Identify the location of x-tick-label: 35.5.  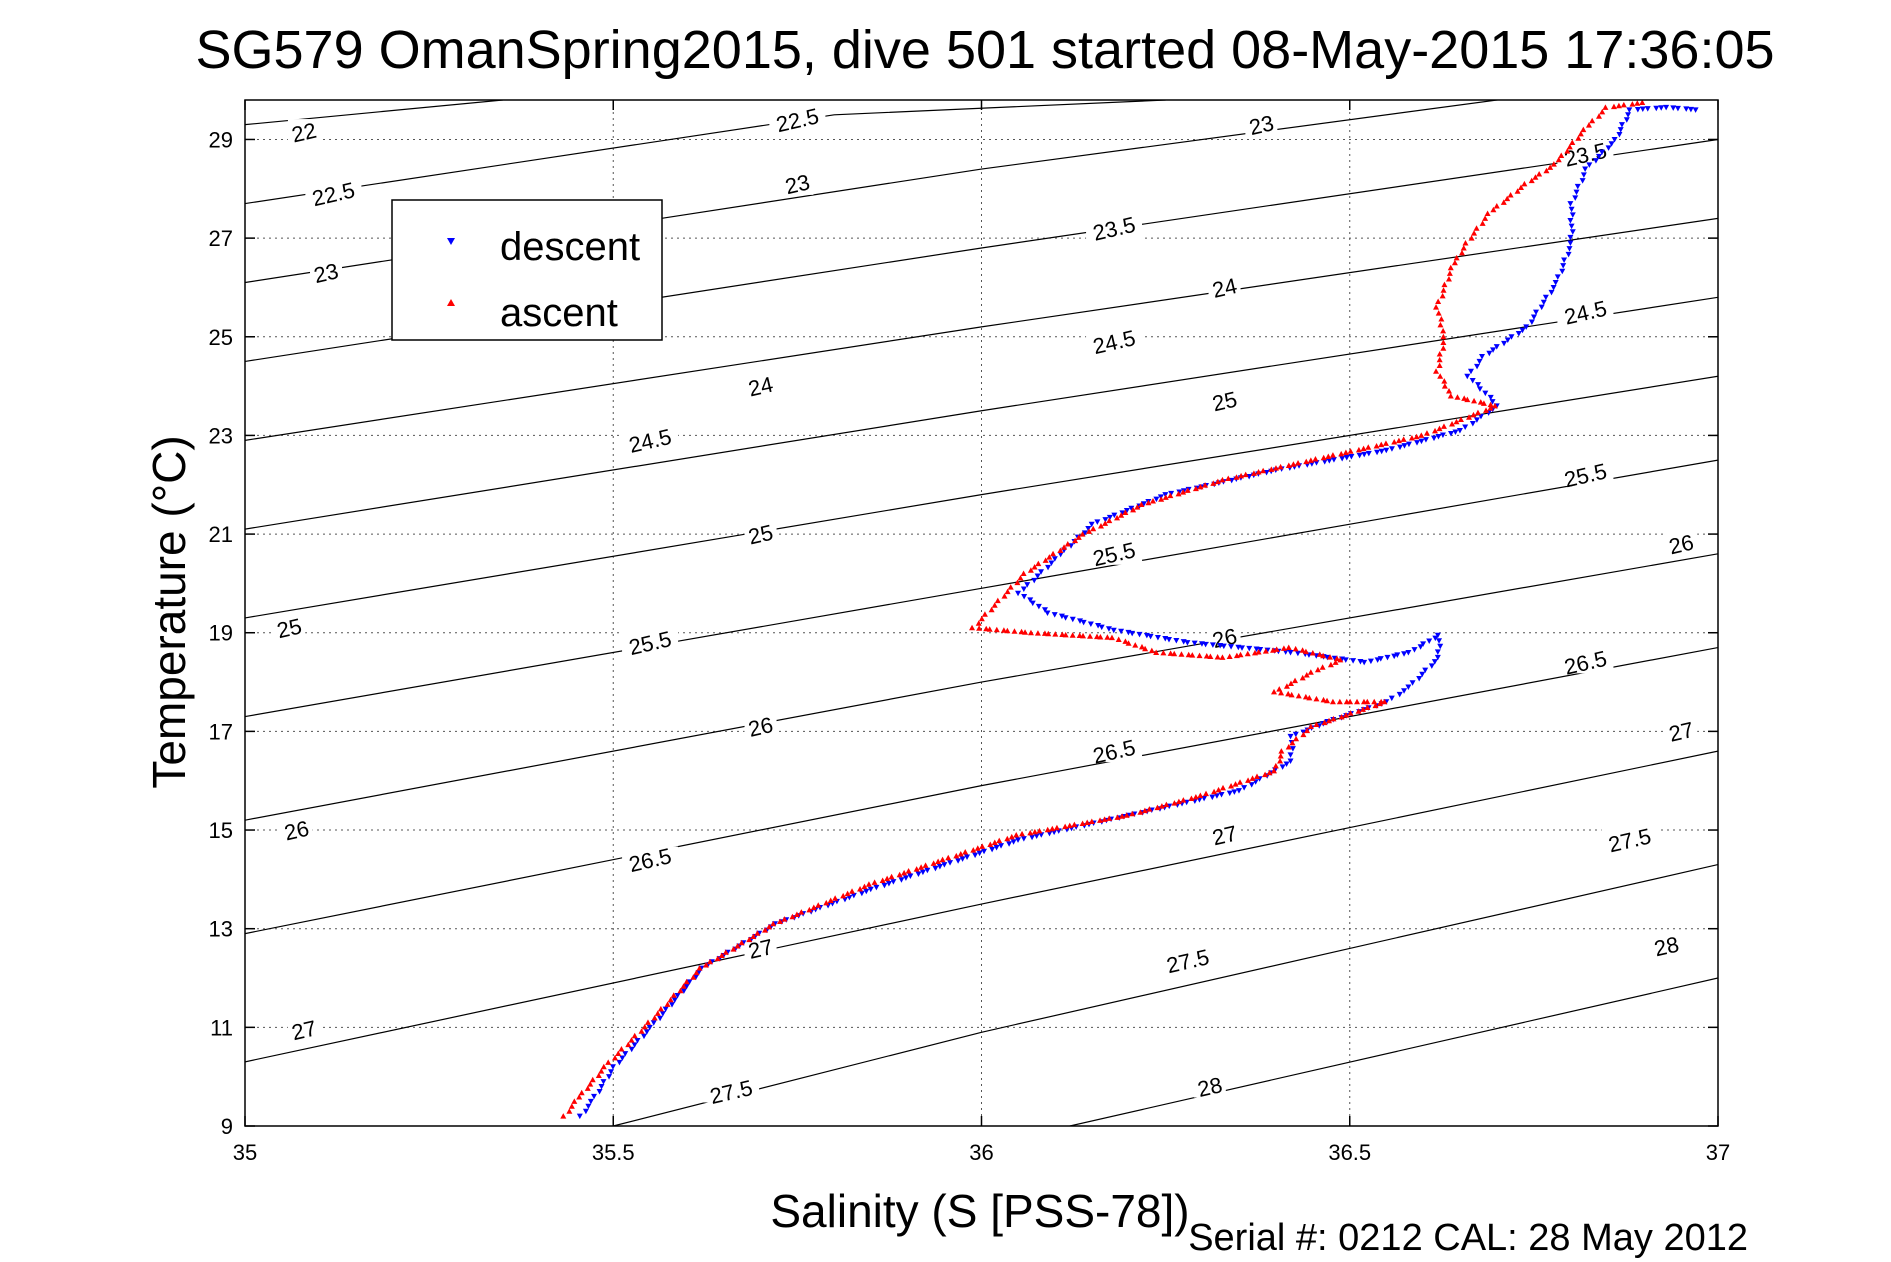
(613, 1152).